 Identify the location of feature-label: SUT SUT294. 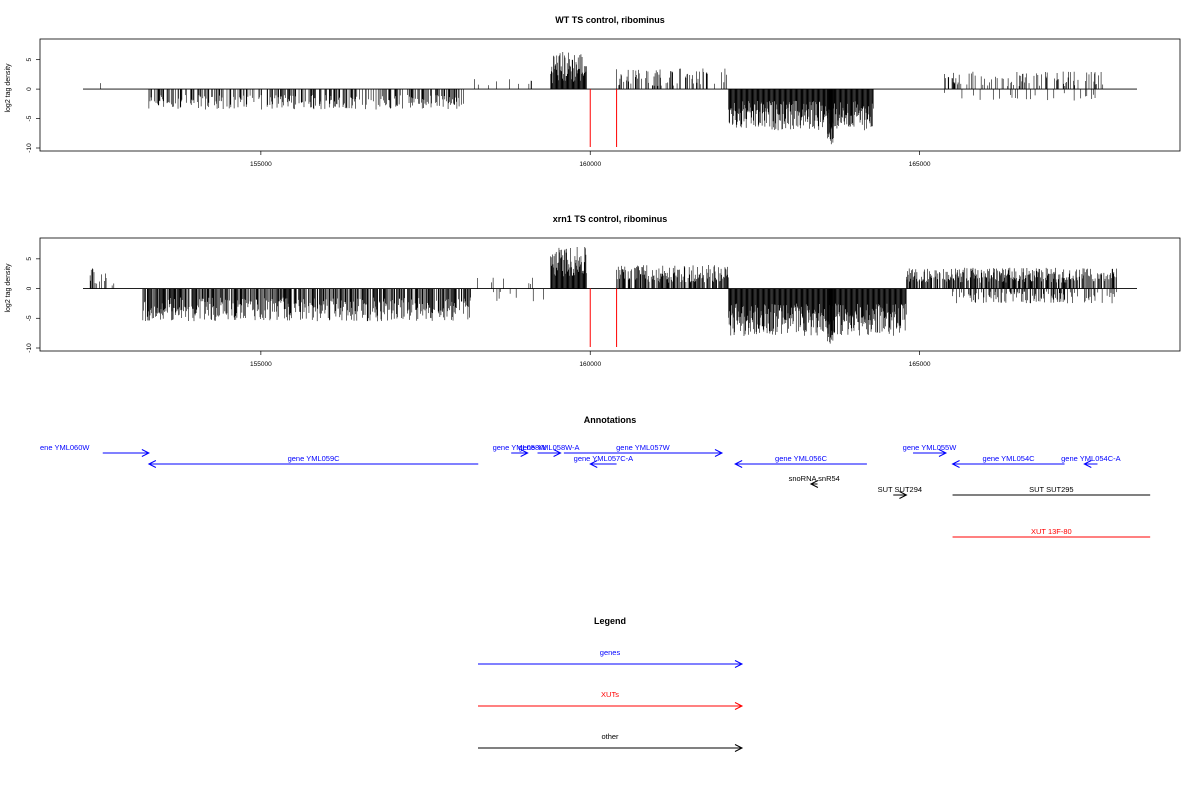
(900, 489).